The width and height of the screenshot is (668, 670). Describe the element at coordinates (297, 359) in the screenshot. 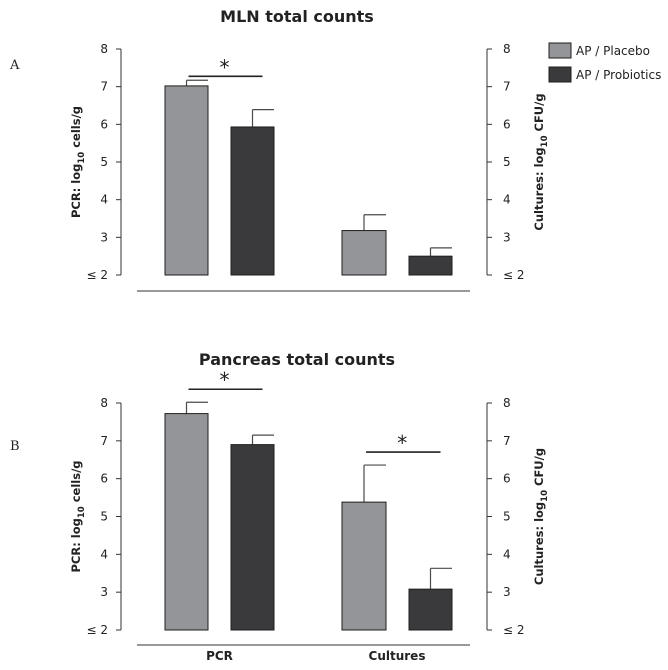

I see `chart-title: Pancreas total counts` at that location.